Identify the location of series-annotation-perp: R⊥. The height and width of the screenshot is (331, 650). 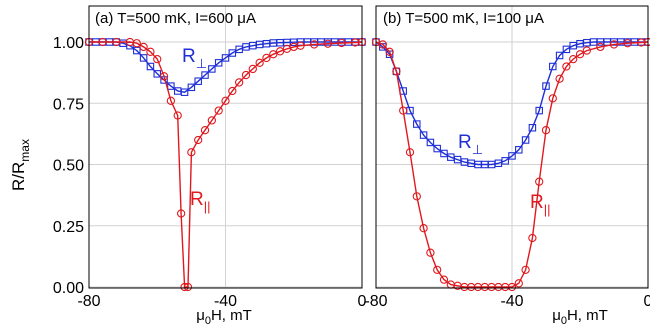
(194, 58).